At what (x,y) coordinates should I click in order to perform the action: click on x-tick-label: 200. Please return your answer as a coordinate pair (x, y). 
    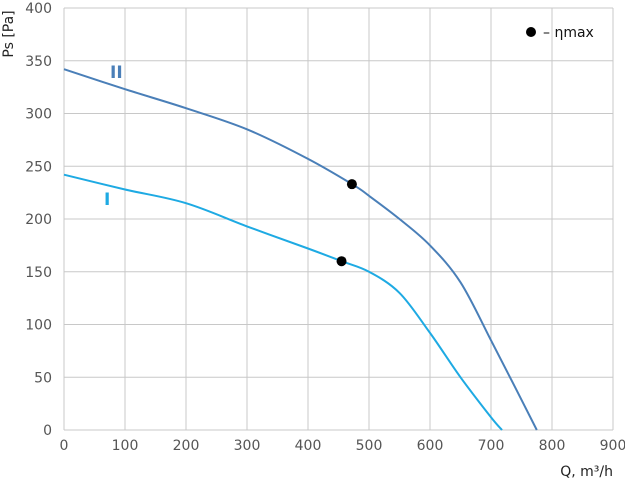
    Looking at the image, I should click on (186, 446).